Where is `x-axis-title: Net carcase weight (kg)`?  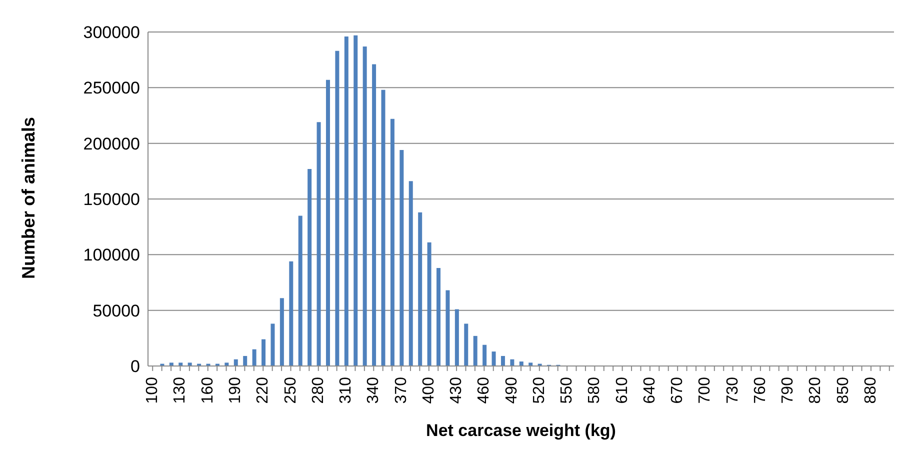 x-axis-title: Net carcase weight (kg) is located at coordinates (521, 430).